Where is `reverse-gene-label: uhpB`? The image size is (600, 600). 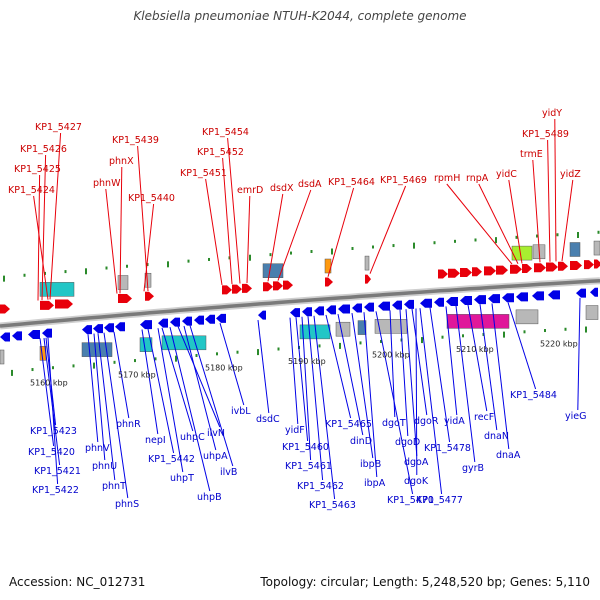
reverse-gene-label: uhpB is located at coordinates (209, 497).